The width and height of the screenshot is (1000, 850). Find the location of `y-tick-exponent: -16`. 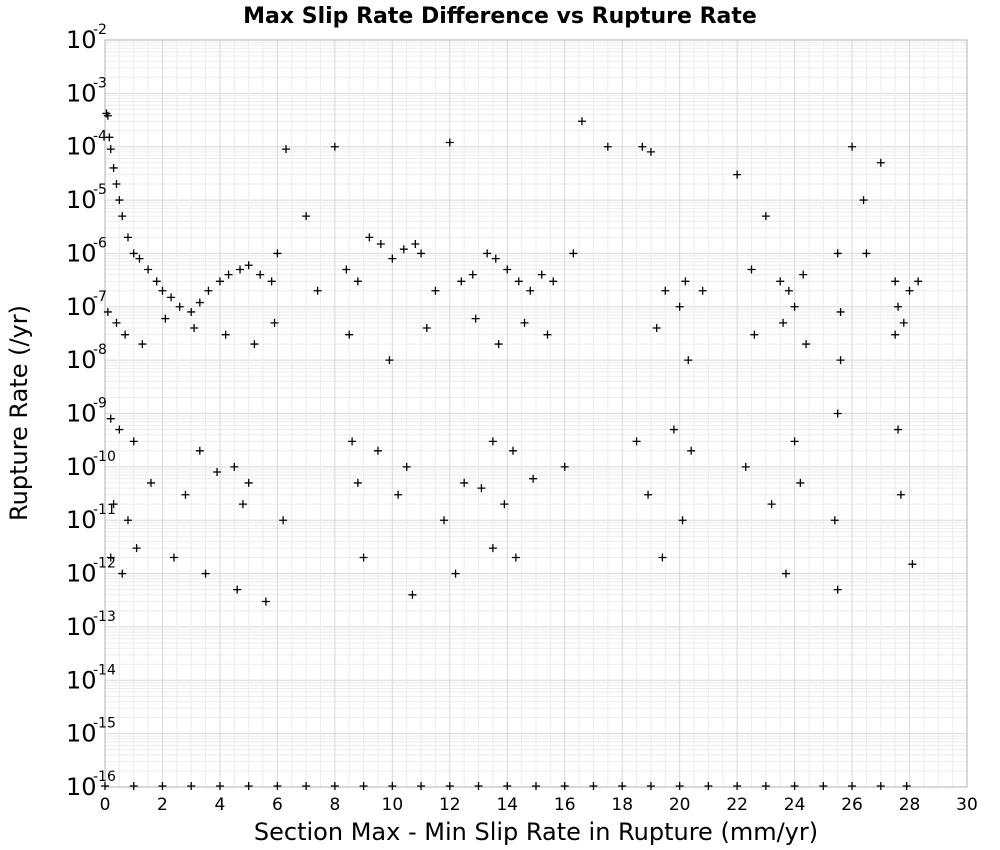

y-tick-exponent: -16 is located at coordinates (104, 777).